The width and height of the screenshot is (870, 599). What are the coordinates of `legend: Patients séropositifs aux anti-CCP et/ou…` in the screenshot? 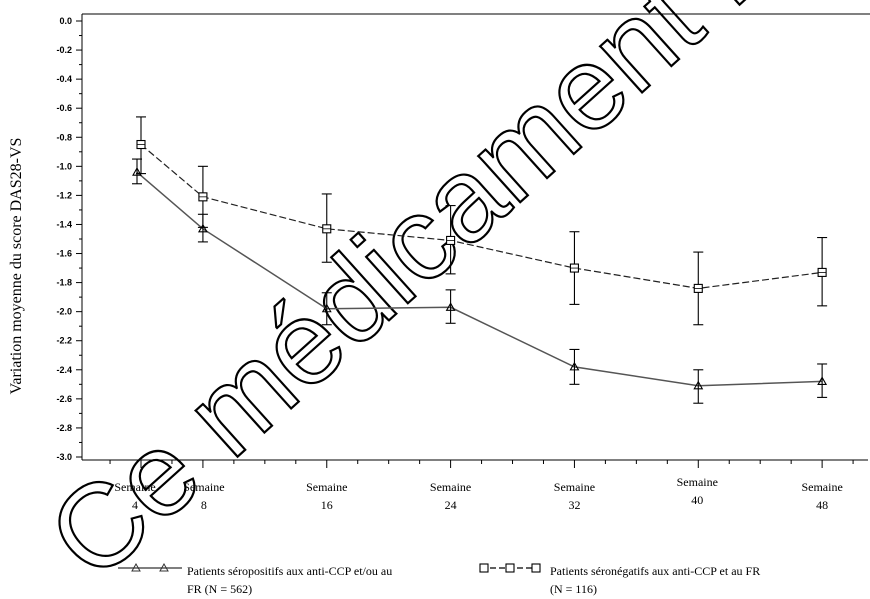 It's located at (439, 579).